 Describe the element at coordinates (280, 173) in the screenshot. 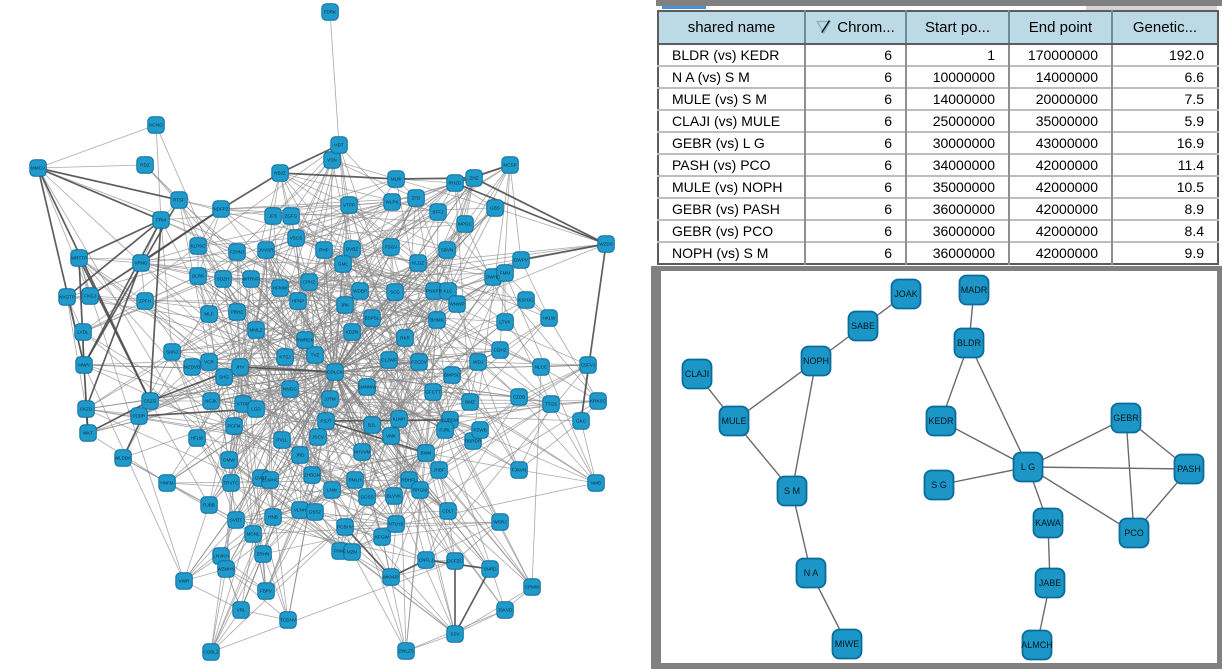

I see `svg-text: NBJZ` at that location.